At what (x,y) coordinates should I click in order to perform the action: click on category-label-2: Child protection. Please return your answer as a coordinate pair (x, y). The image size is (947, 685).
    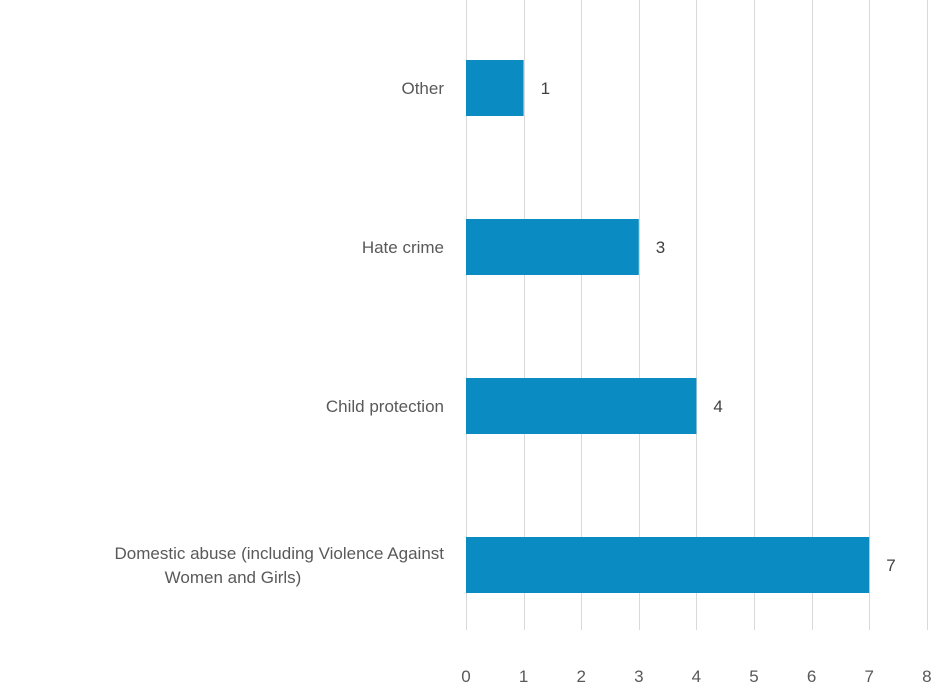
    Looking at the image, I should click on (385, 406).